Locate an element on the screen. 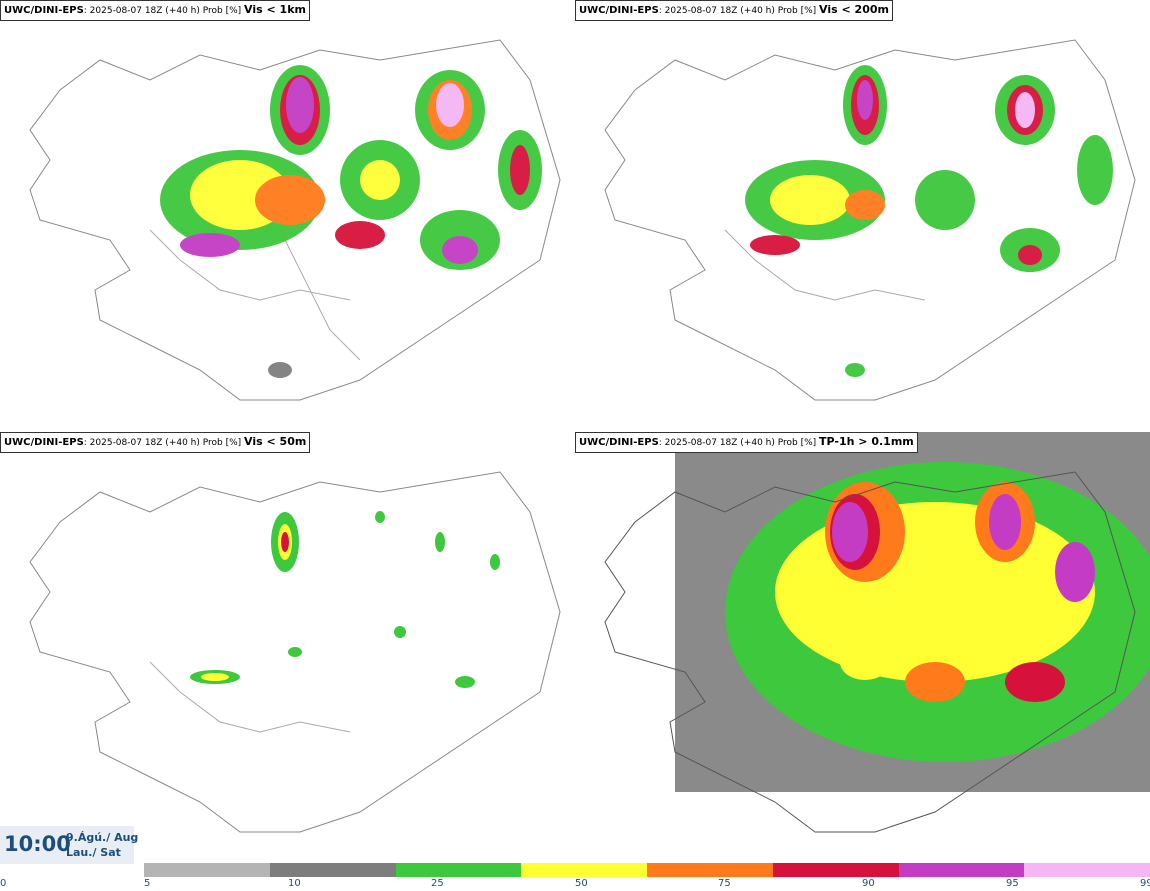  colorbar-tick-label: 90 is located at coordinates (868, 883).